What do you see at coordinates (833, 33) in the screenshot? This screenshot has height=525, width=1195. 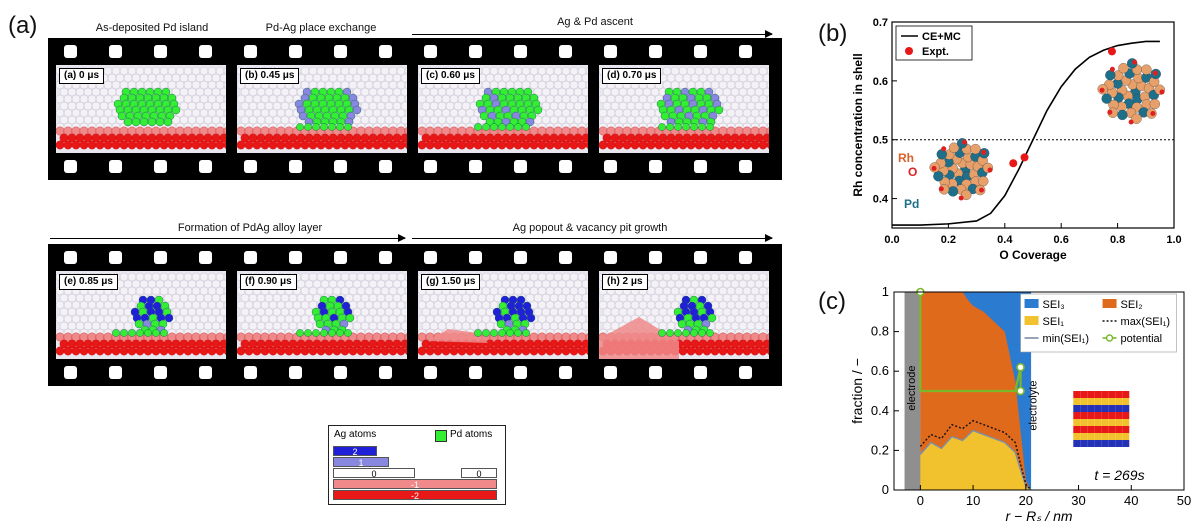 I see `panel-b-label: (b)` at bounding box center [833, 33].